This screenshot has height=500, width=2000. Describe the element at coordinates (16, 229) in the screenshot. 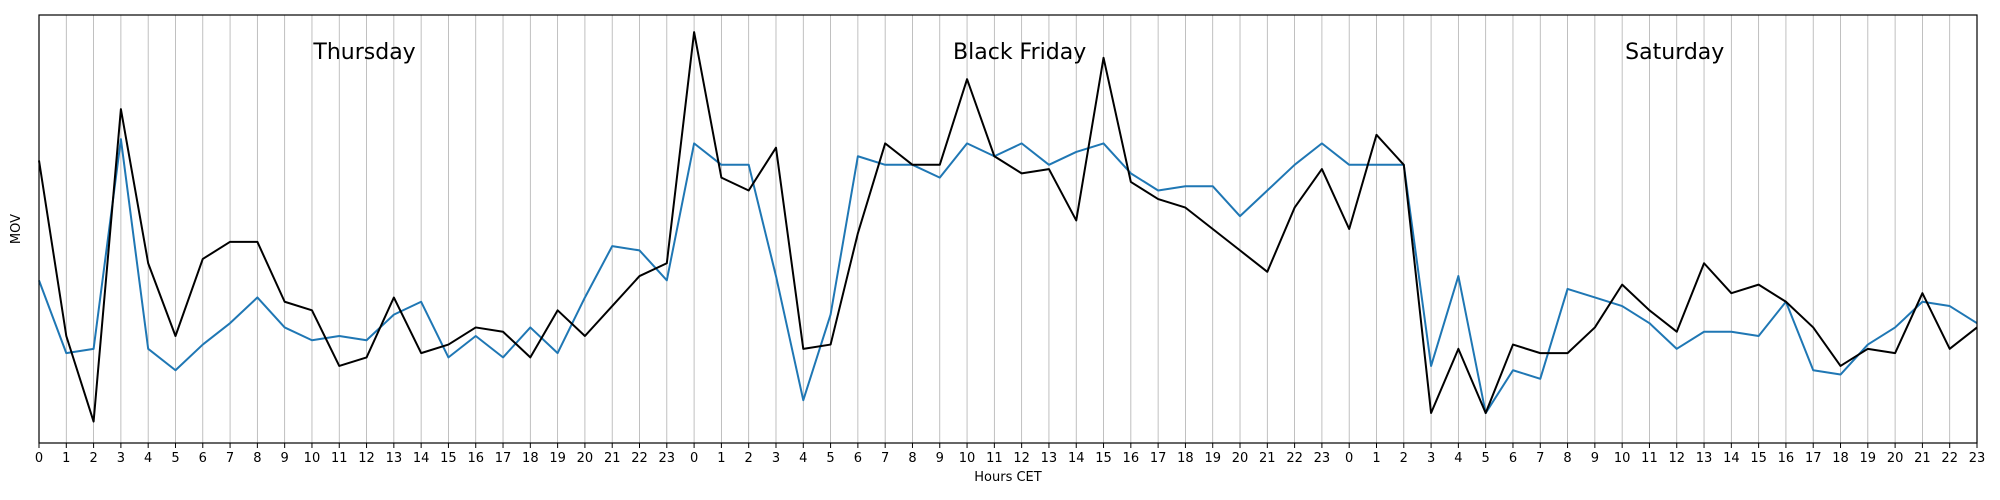

I see `y-axis-label: MOV` at that location.